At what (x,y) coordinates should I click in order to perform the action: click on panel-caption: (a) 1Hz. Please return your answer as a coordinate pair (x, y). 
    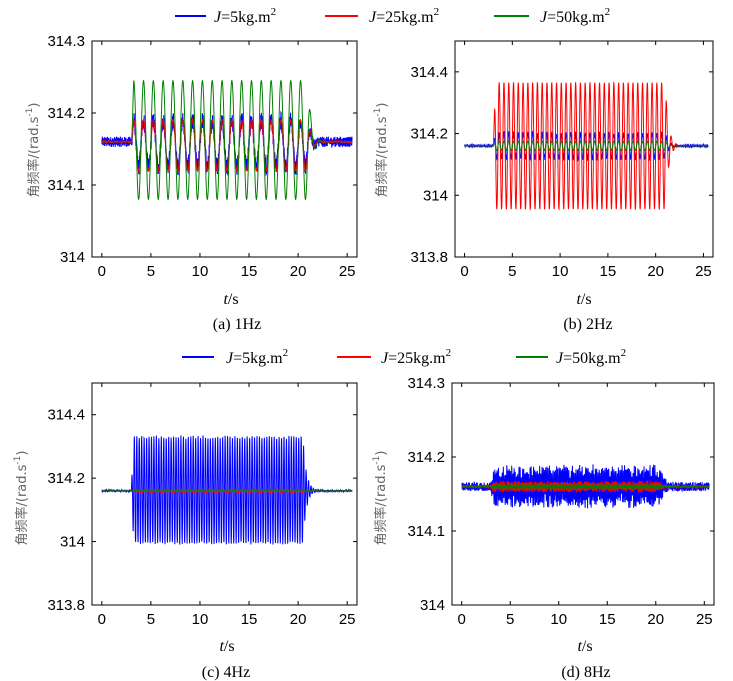
    Looking at the image, I should click on (237, 324).